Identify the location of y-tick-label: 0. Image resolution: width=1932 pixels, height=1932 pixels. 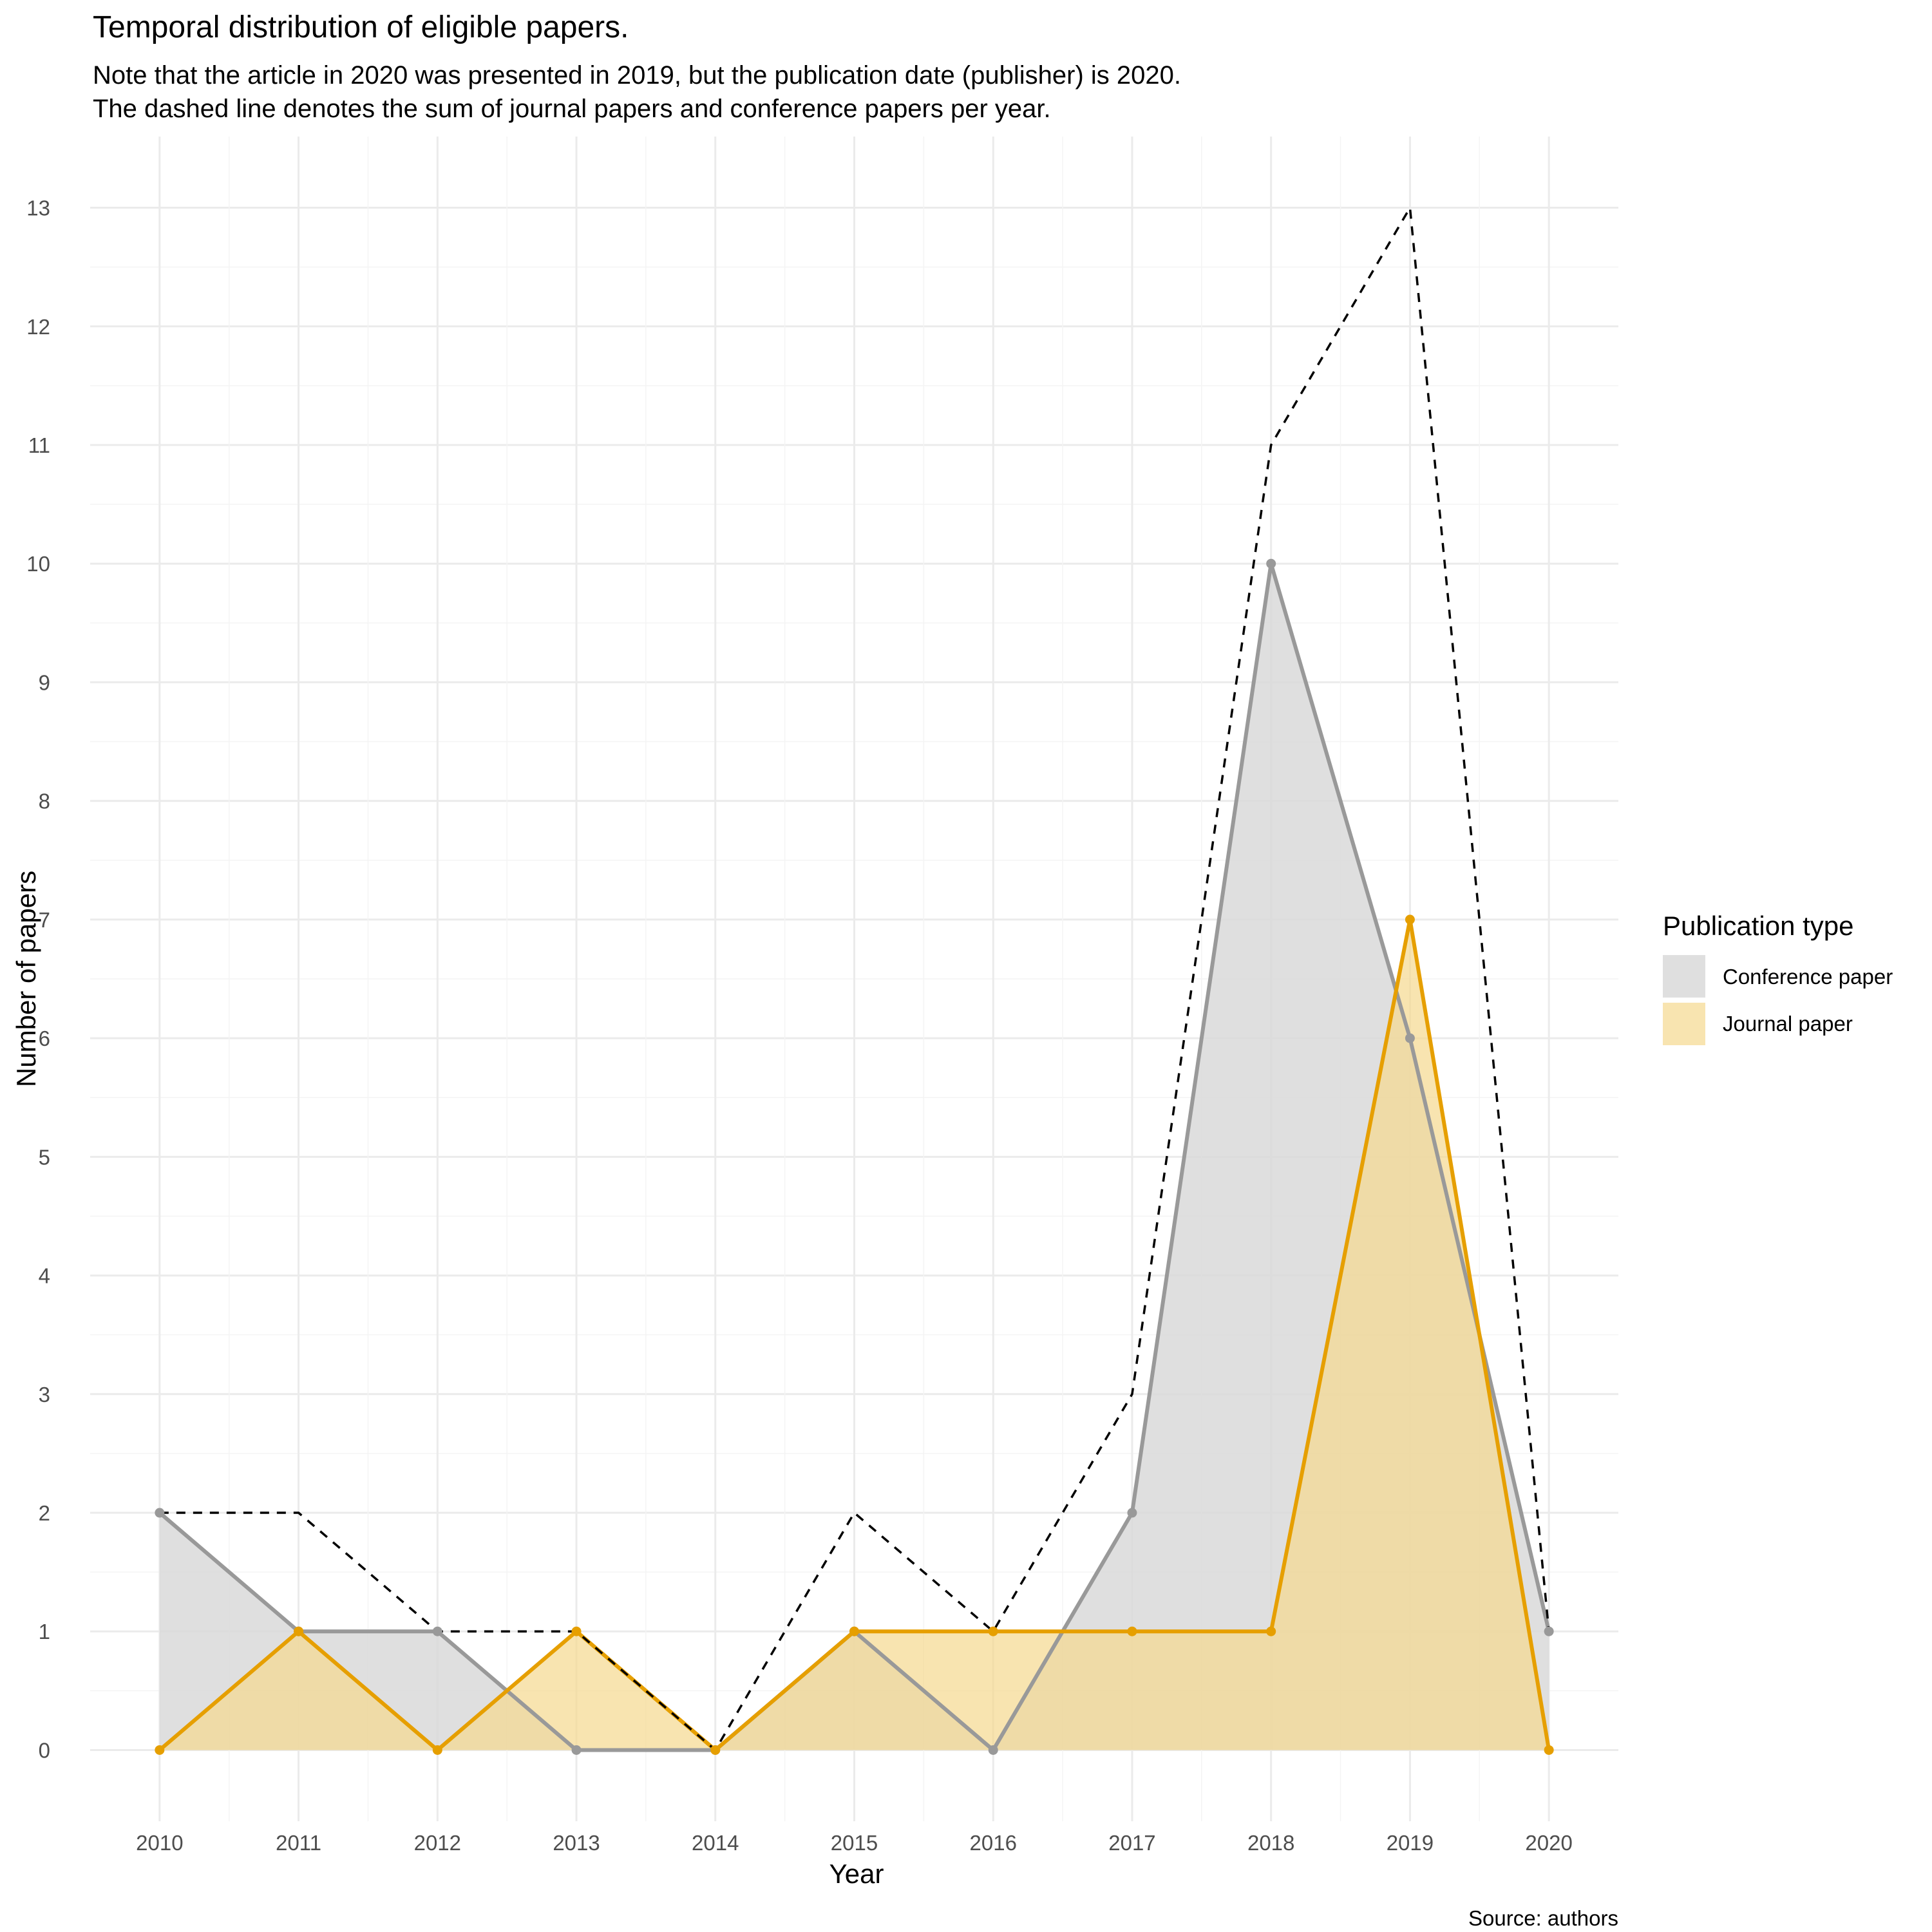
(44, 1750).